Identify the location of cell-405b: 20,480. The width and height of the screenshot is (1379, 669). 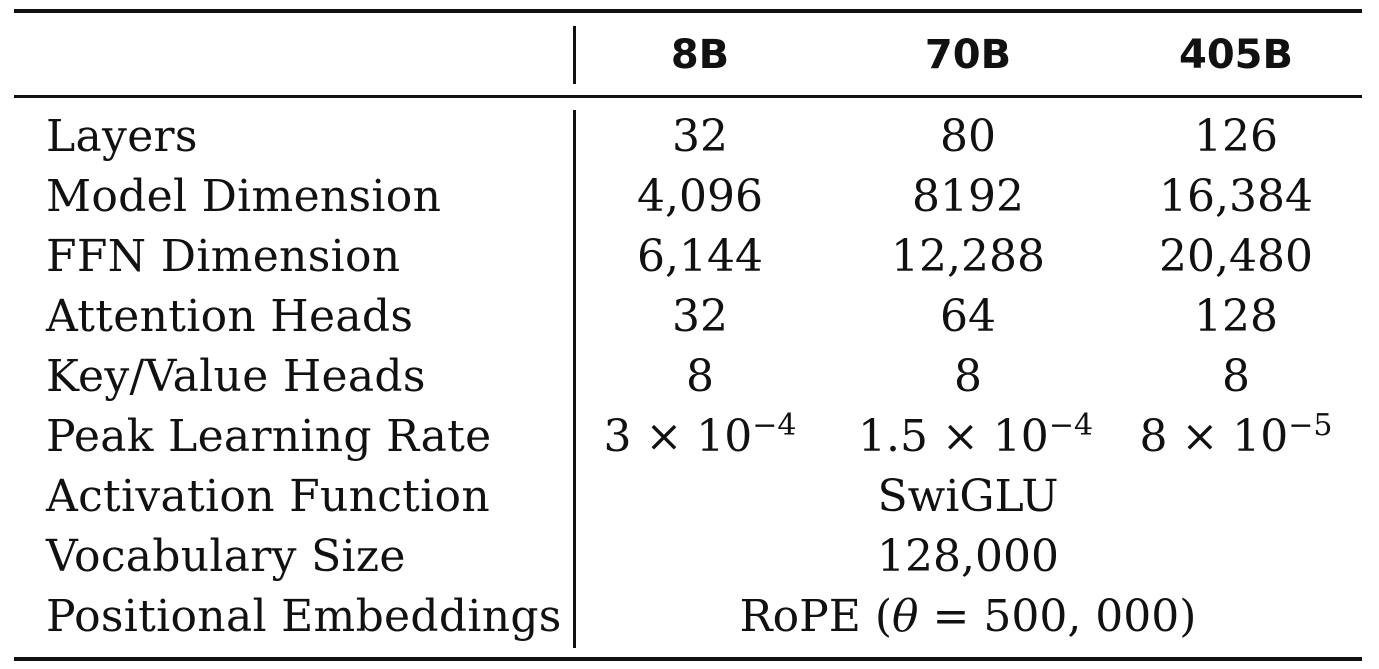
(1236, 256).